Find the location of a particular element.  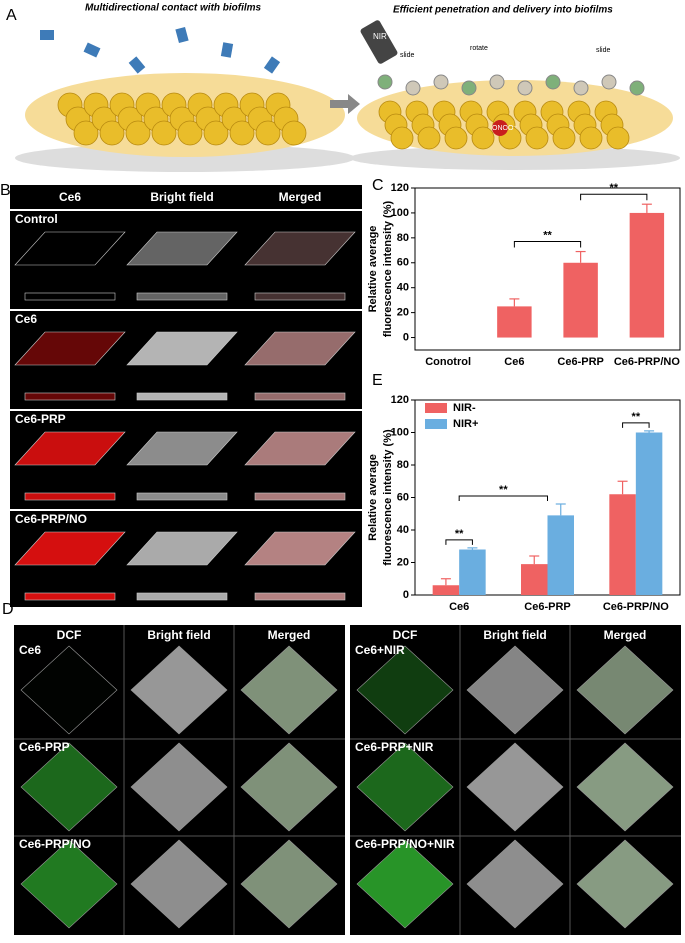

y-axis-label: fluorescence intensity (%) is located at coordinates (388, 497).